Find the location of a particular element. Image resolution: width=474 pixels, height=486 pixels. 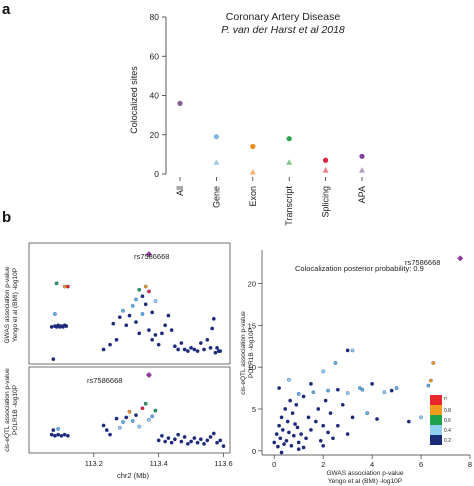

y-tick-label: 15 is located at coordinates (252, 325).